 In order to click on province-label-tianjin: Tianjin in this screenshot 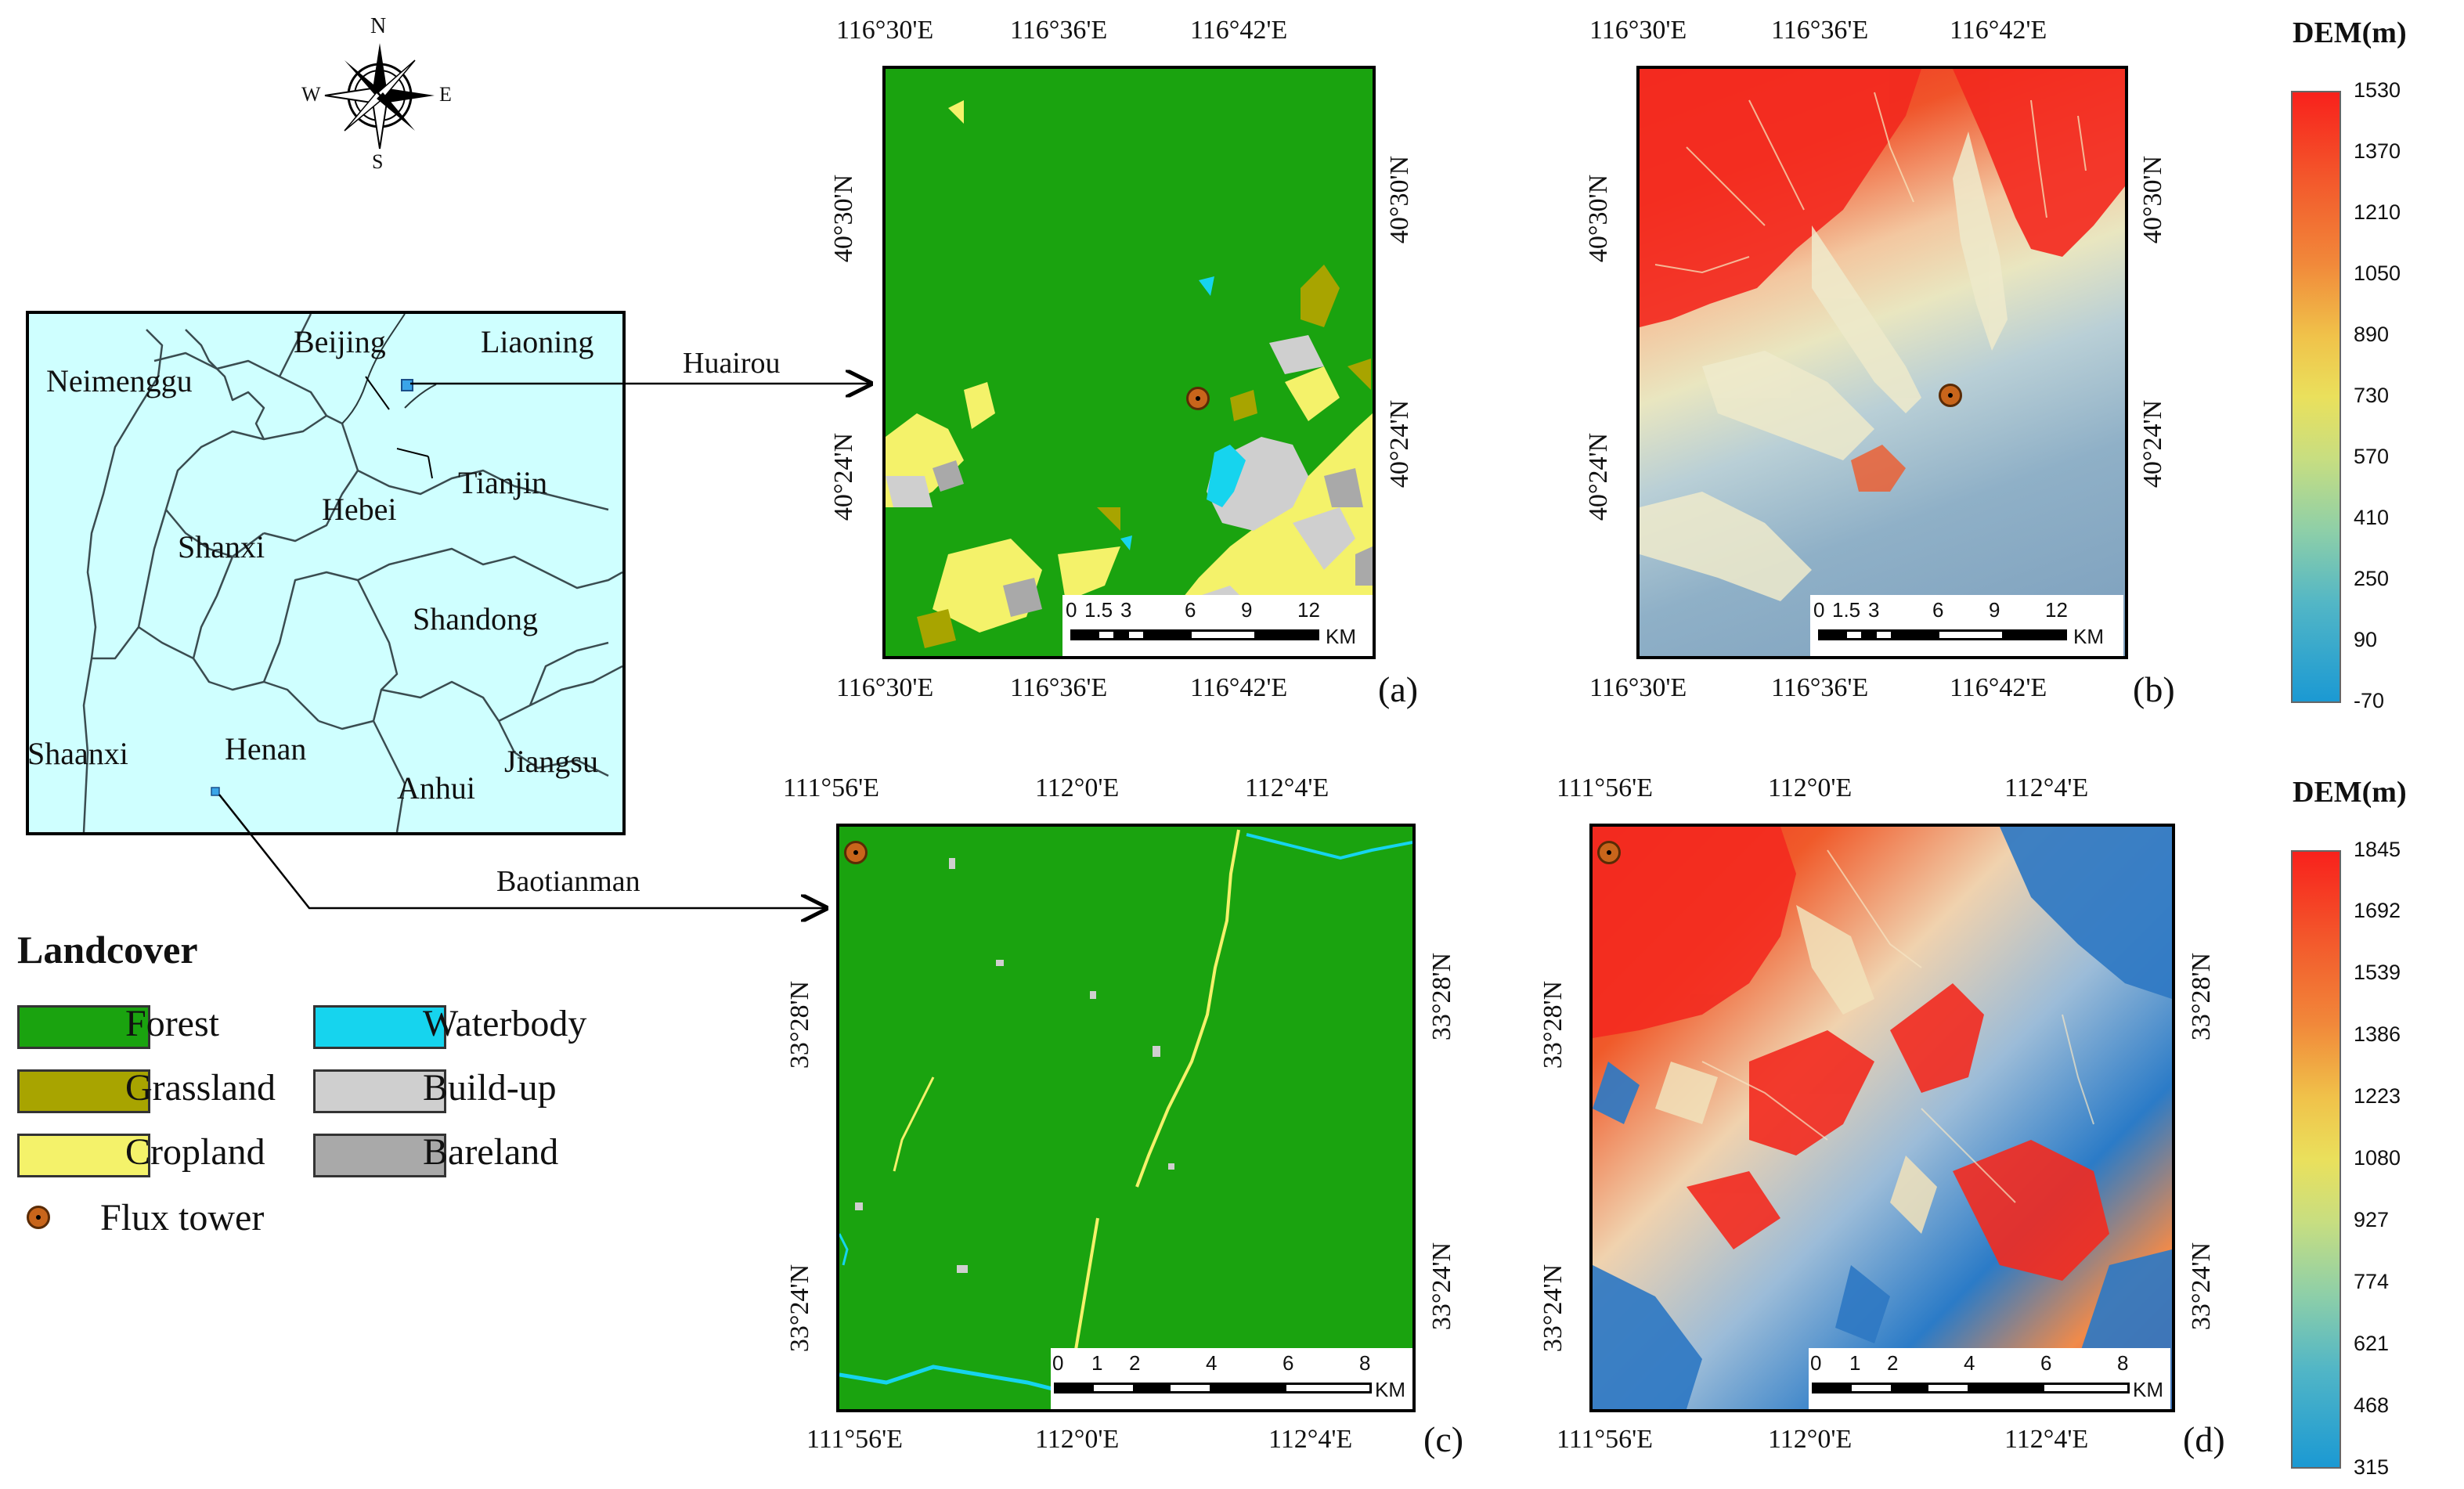, I will do `click(503, 482)`.